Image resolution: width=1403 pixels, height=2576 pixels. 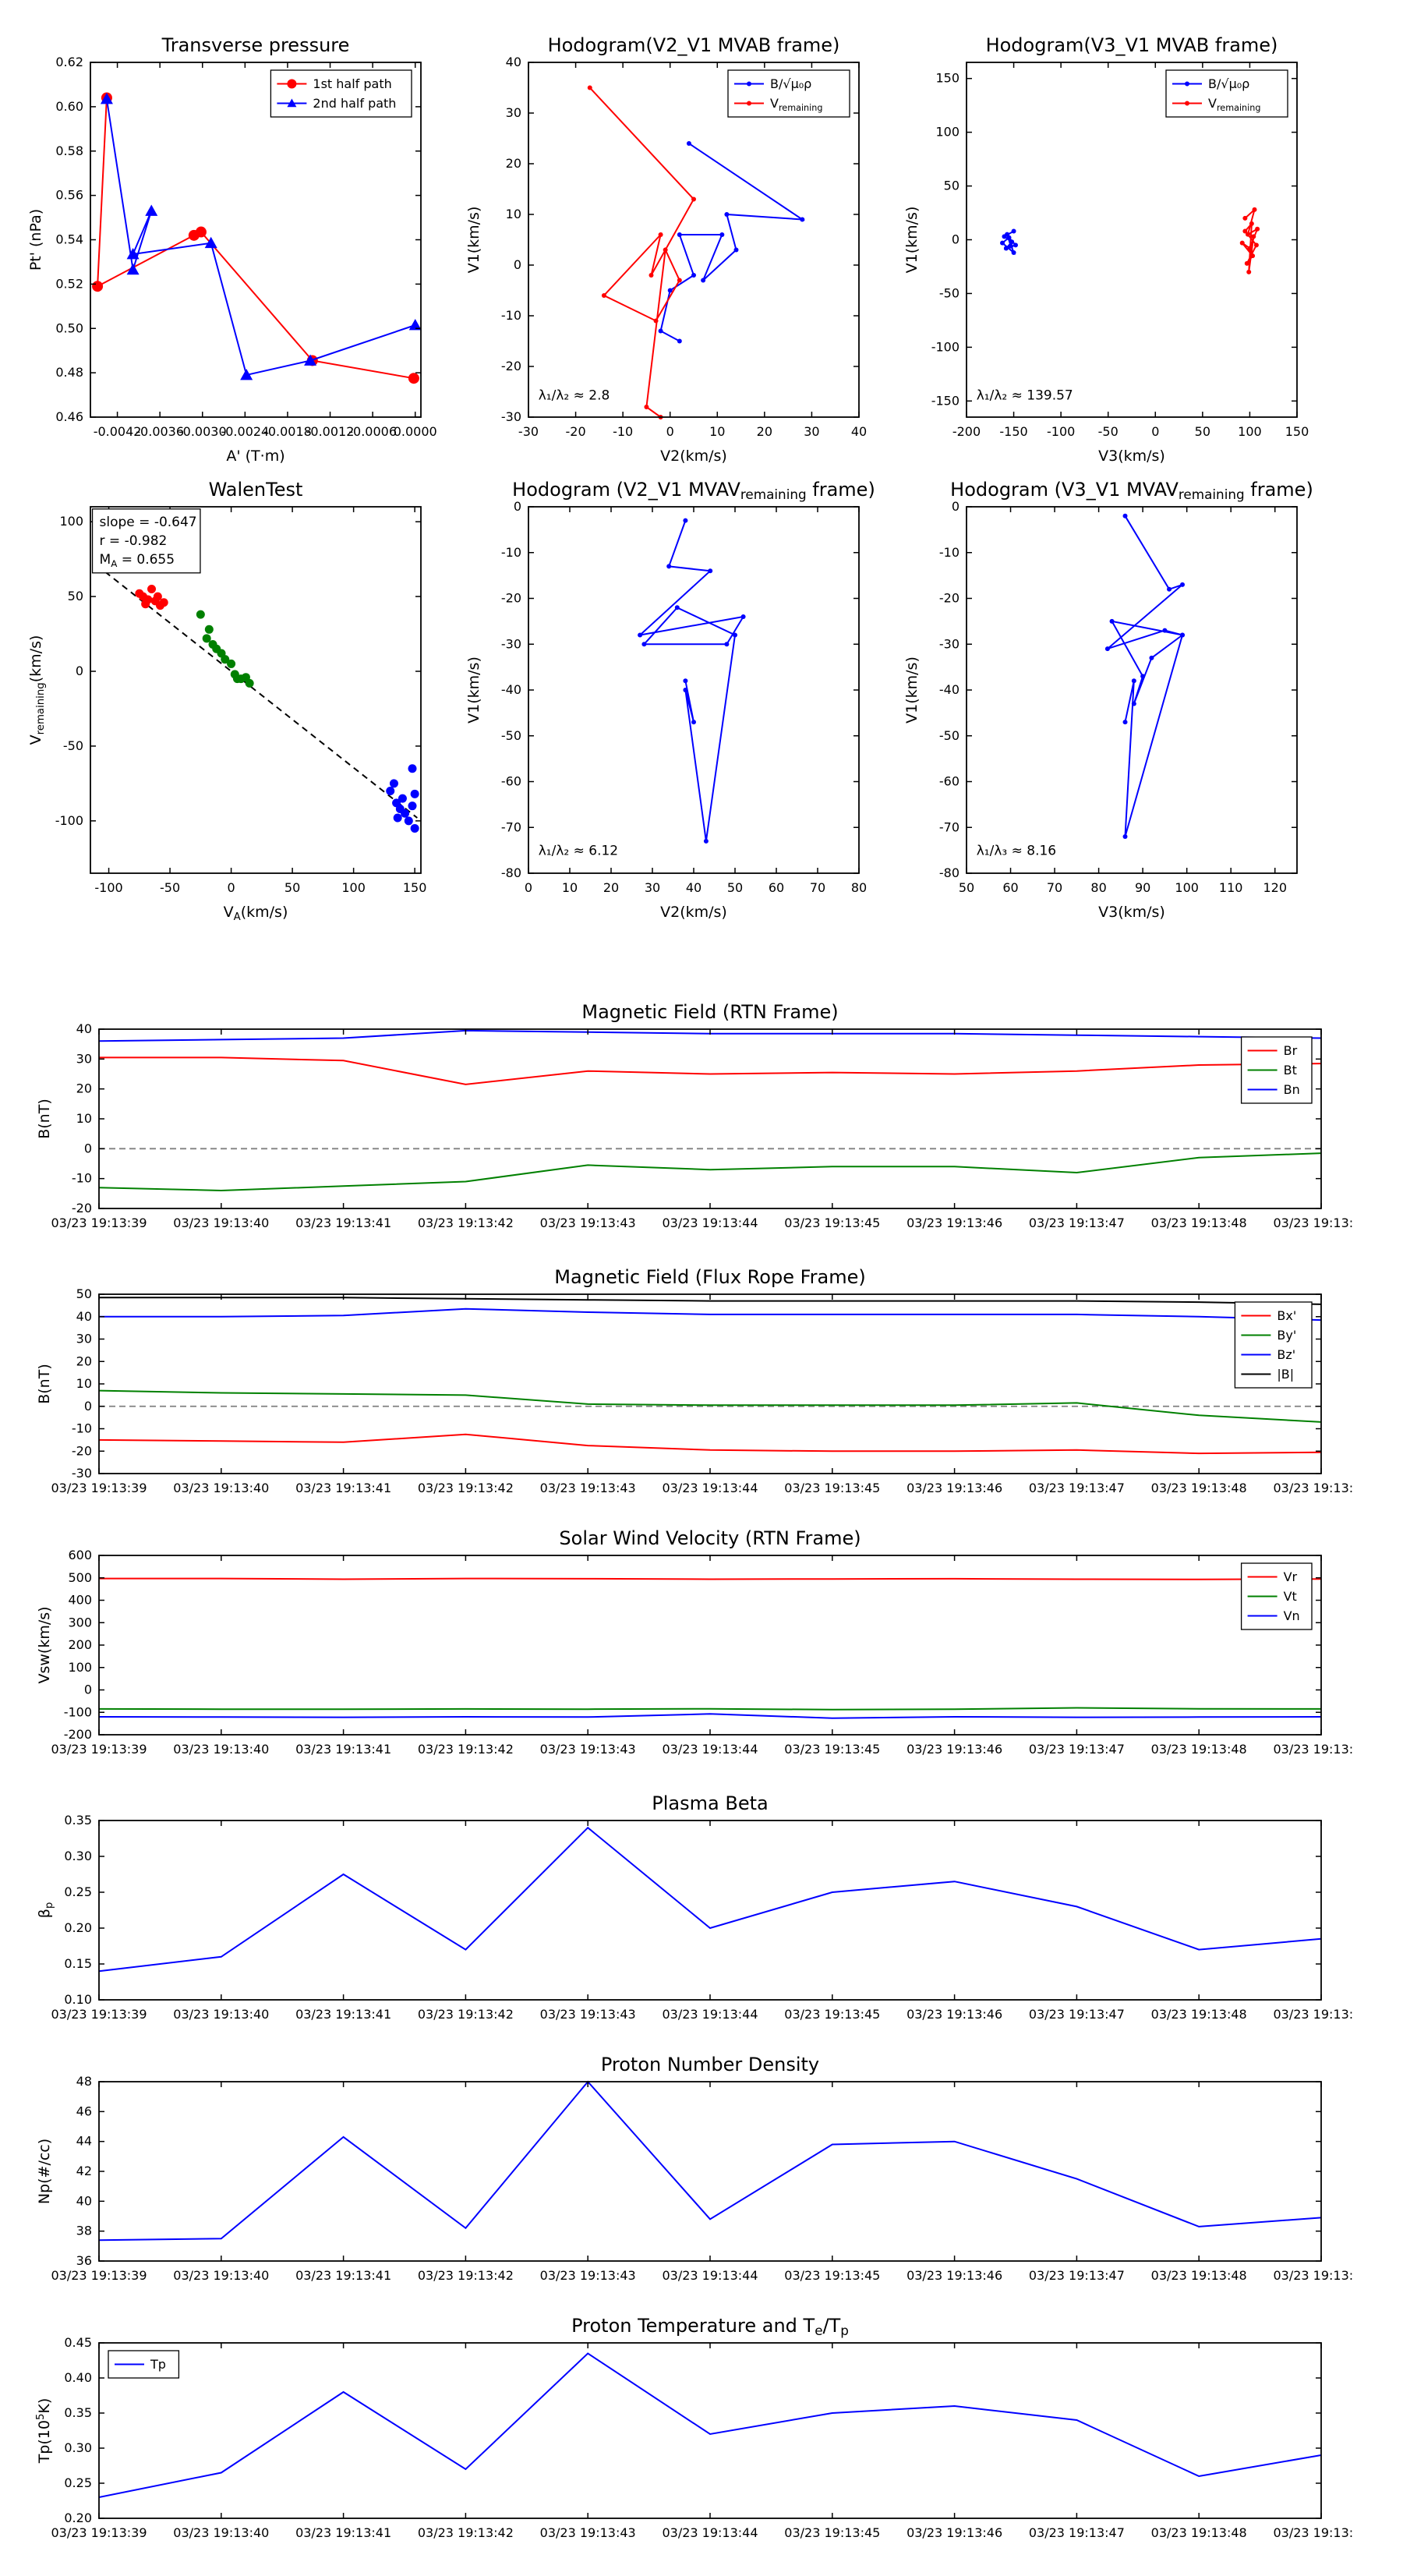 What do you see at coordinates (693, 490) in the screenshot?
I see `svg-text:Hodogram (V2_V1 MVAVremaining: Hodogram (V2_V1 MVAVremaining frame)` at bounding box center [693, 490].